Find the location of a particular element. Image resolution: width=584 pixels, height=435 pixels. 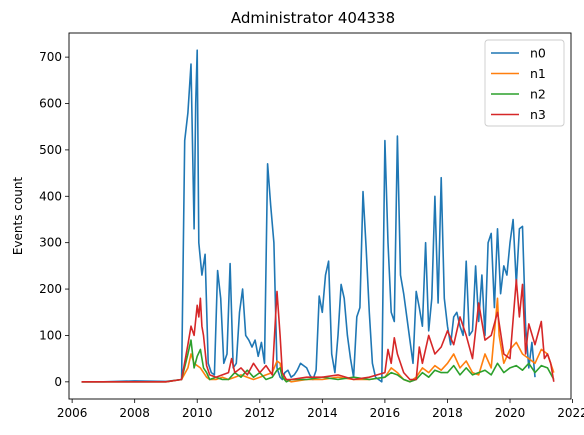

x-axis: 2006 2008 2010 2012 2014 2016 2018 2020 2022 is located at coordinates (320, 409).